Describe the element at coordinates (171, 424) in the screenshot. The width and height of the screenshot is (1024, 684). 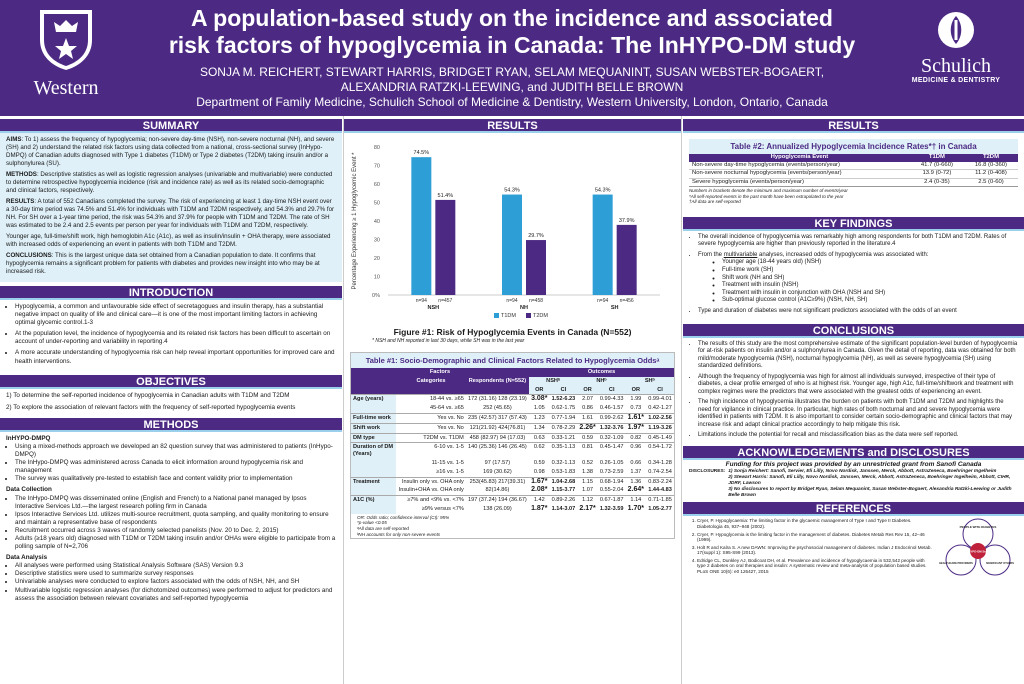
I see `methods-heading: METHODS` at that location.